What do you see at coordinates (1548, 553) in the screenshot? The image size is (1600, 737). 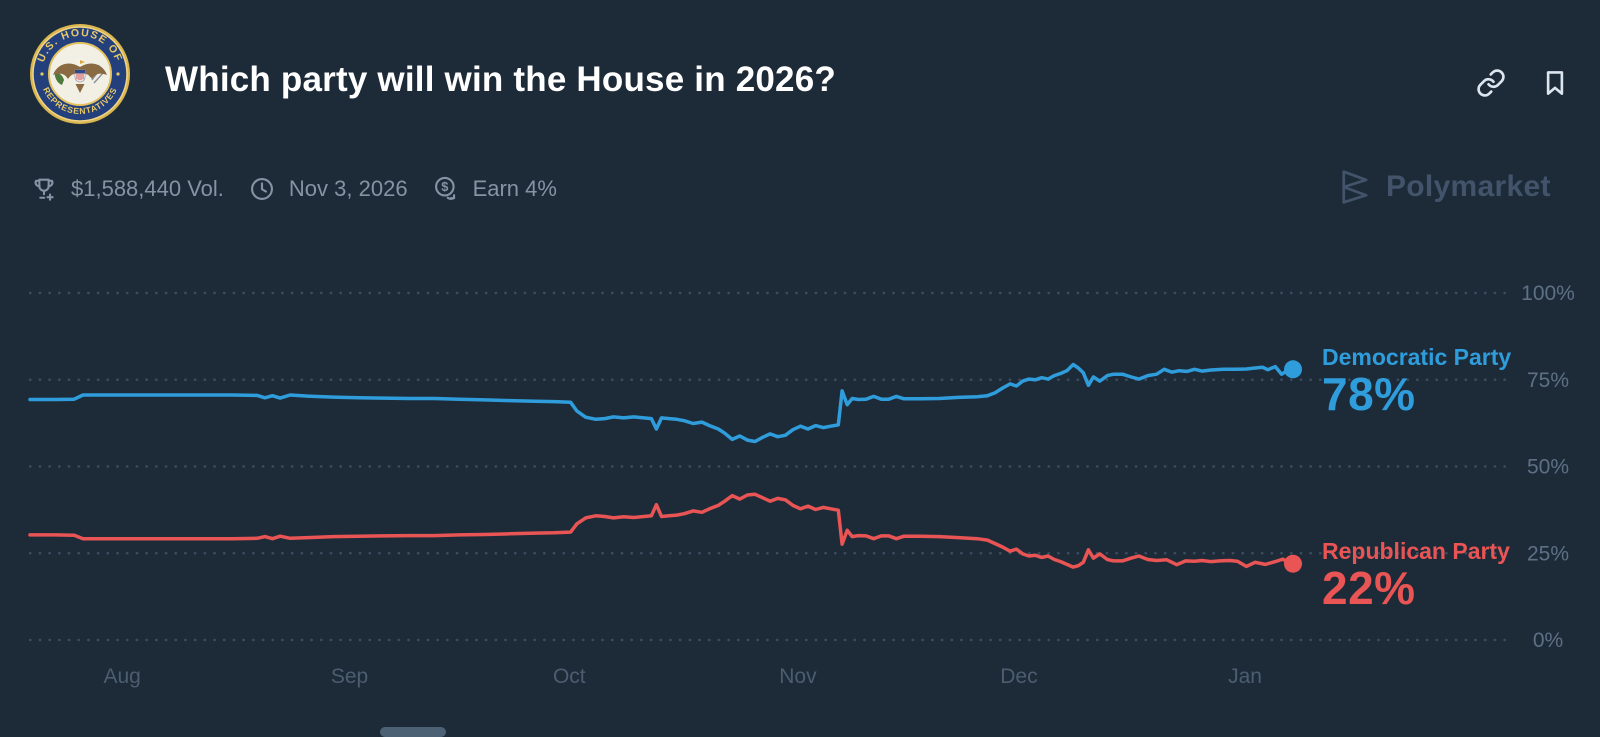 I see `y-axis-label: 25%` at bounding box center [1548, 553].